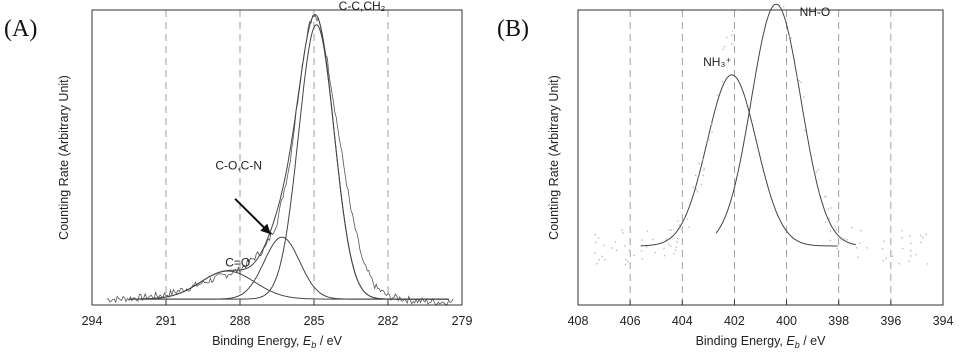 The height and width of the screenshot is (360, 970). What do you see at coordinates (578, 321) in the screenshot?
I see `x-tick-label: 408` at bounding box center [578, 321].